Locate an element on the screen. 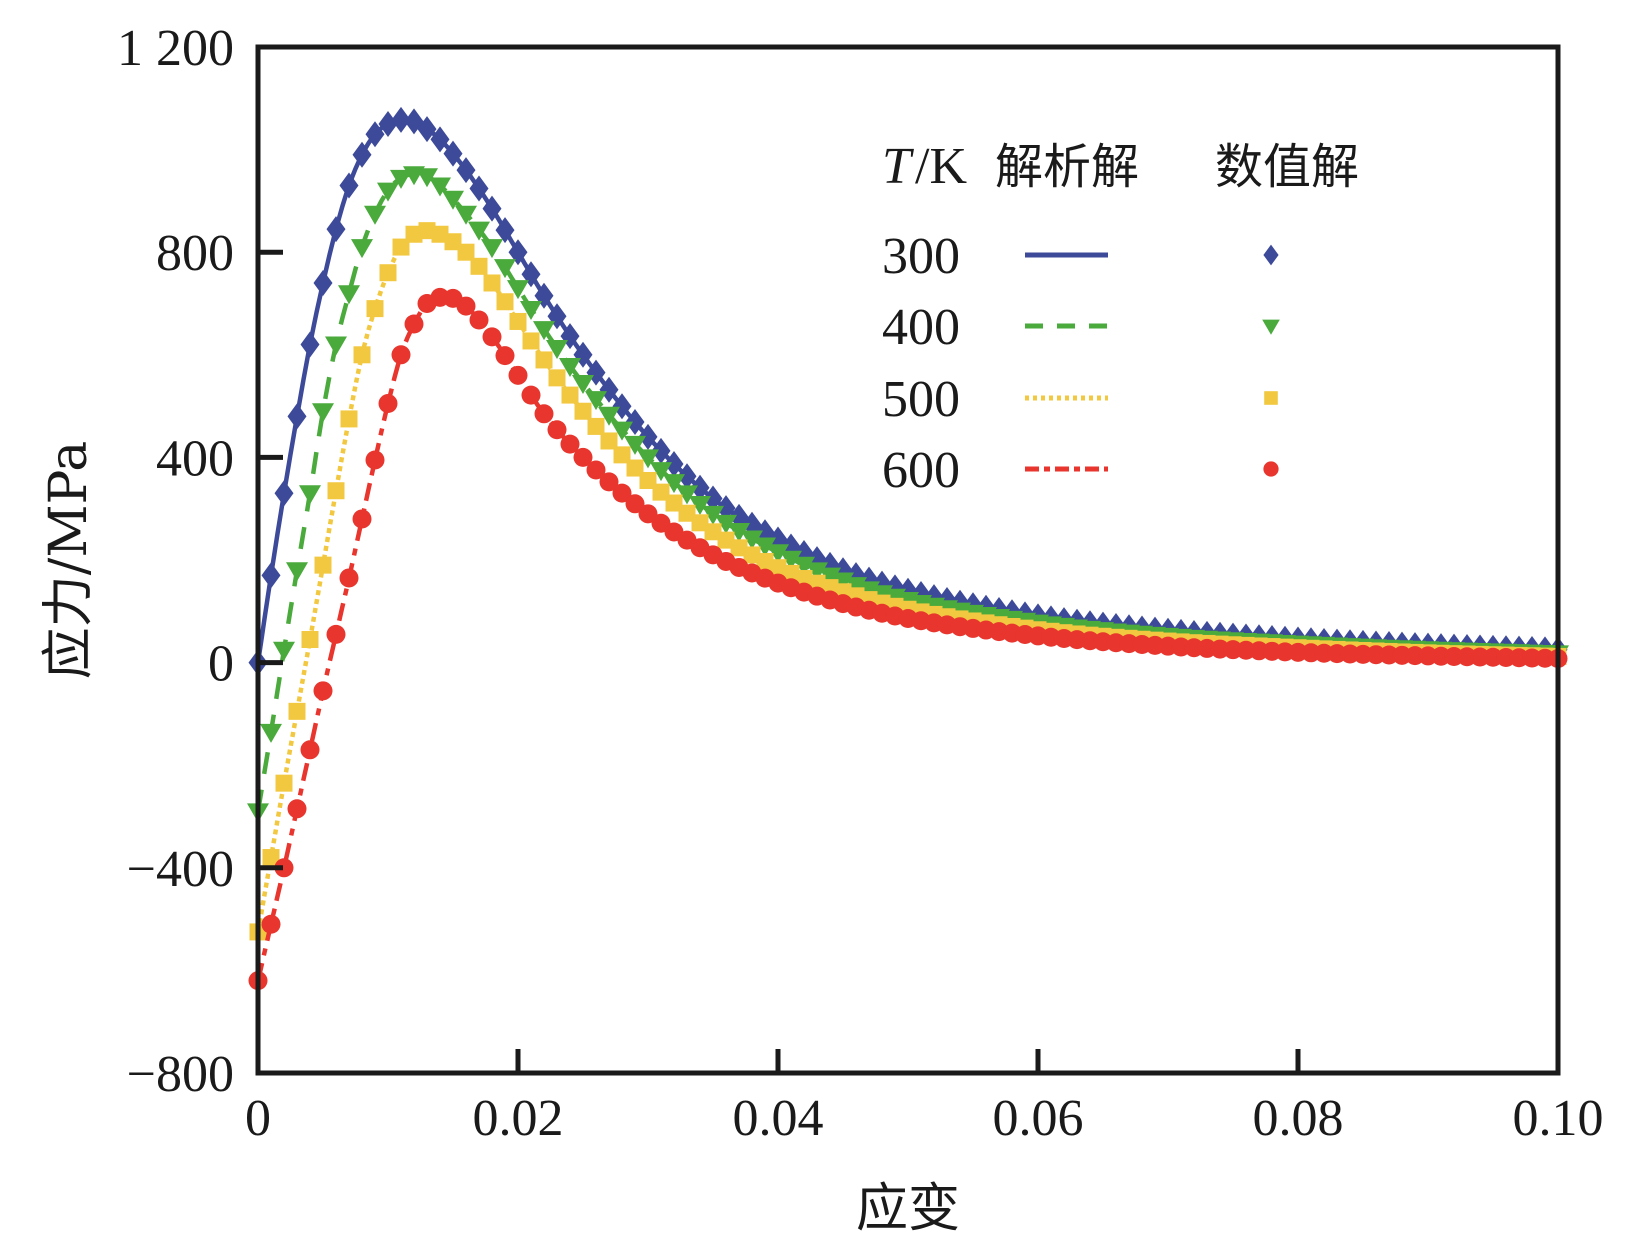  x-tick-label: 0.06 is located at coordinates (1038, 1118).